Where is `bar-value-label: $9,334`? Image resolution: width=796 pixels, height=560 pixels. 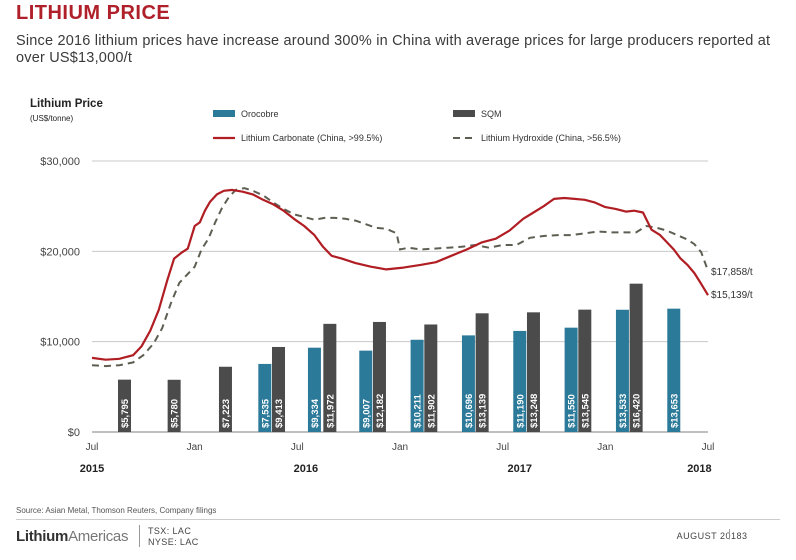
bar-value-label: $9,334 is located at coordinates (315, 413).